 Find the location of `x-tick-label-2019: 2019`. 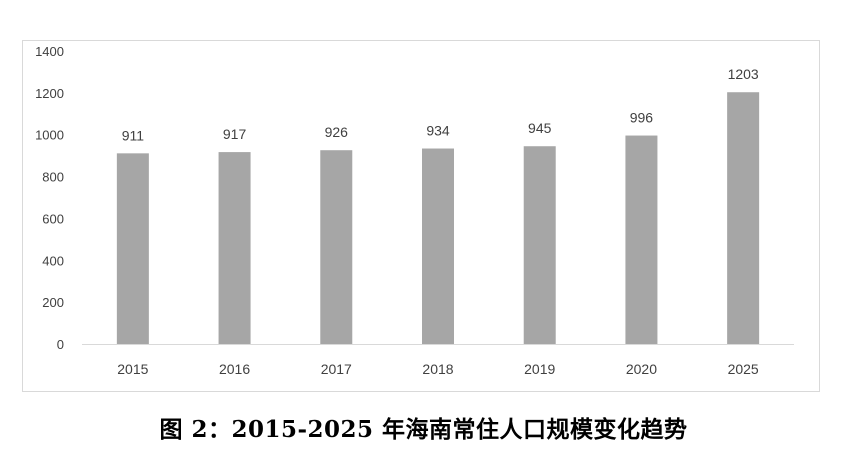

x-tick-label-2019: 2019 is located at coordinates (539, 369).